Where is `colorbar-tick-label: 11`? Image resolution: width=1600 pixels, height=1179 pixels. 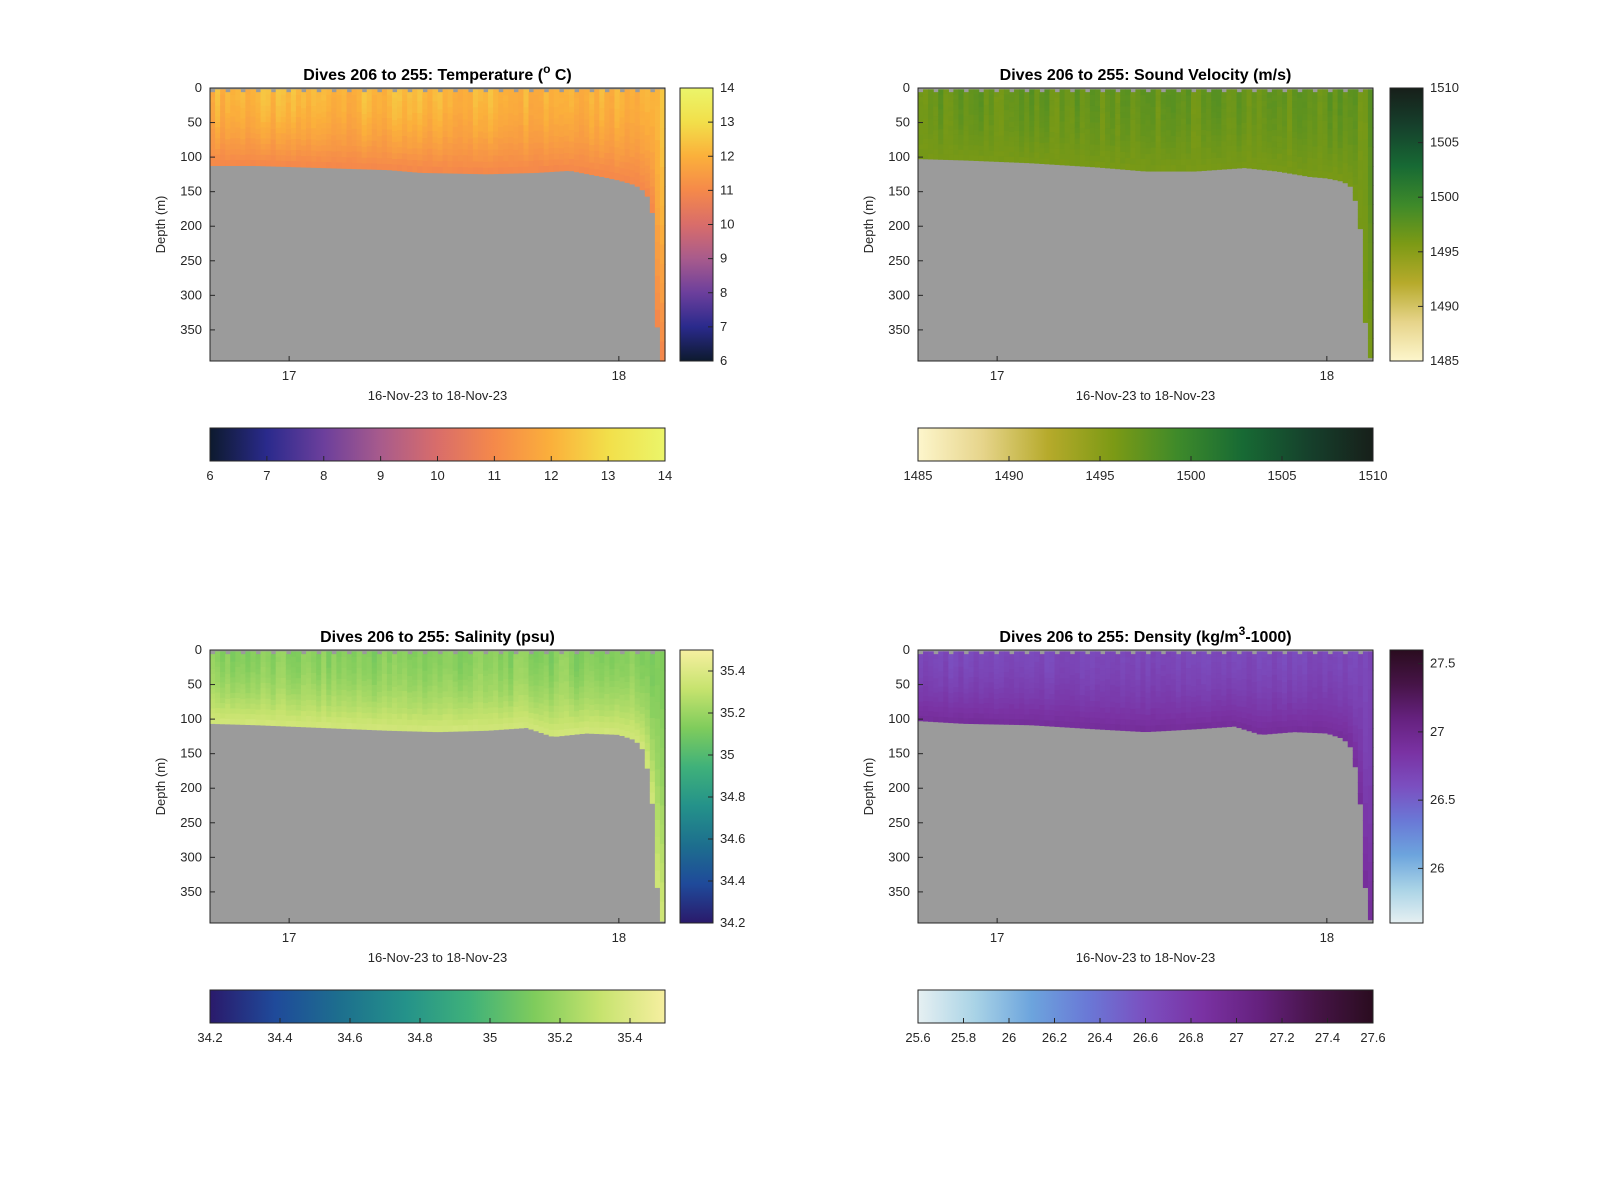
colorbar-tick-label: 11 is located at coordinates (727, 189).